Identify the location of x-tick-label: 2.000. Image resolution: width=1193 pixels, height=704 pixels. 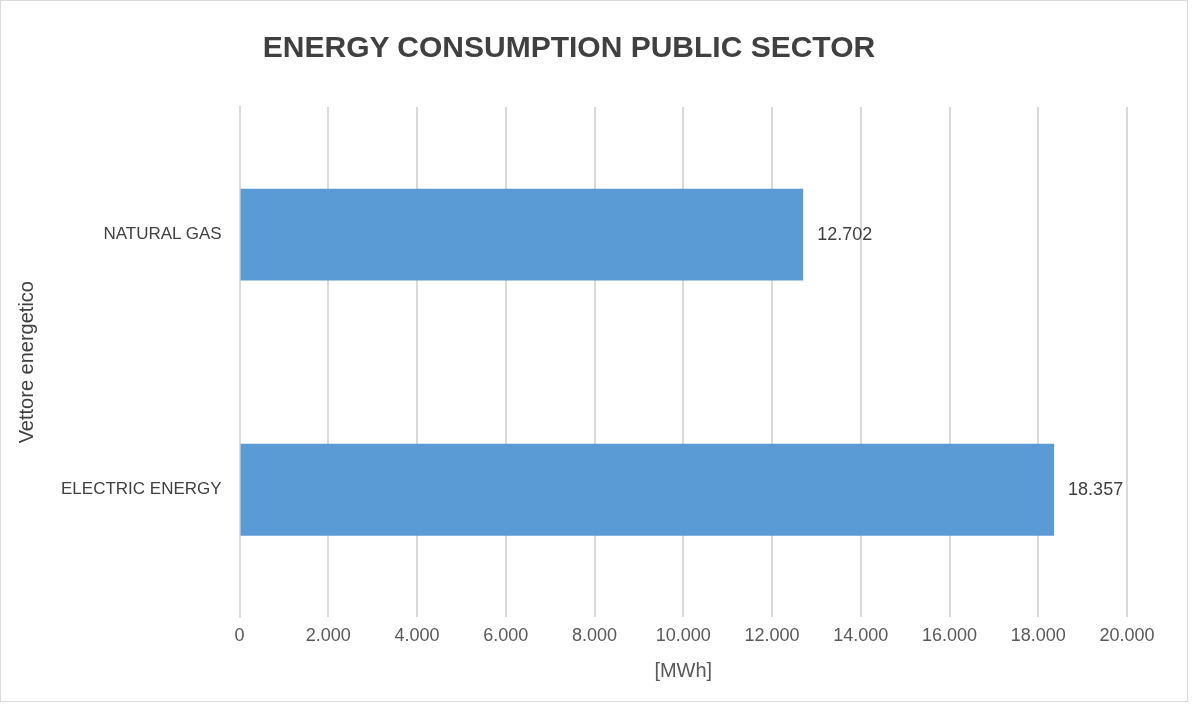
(328, 635).